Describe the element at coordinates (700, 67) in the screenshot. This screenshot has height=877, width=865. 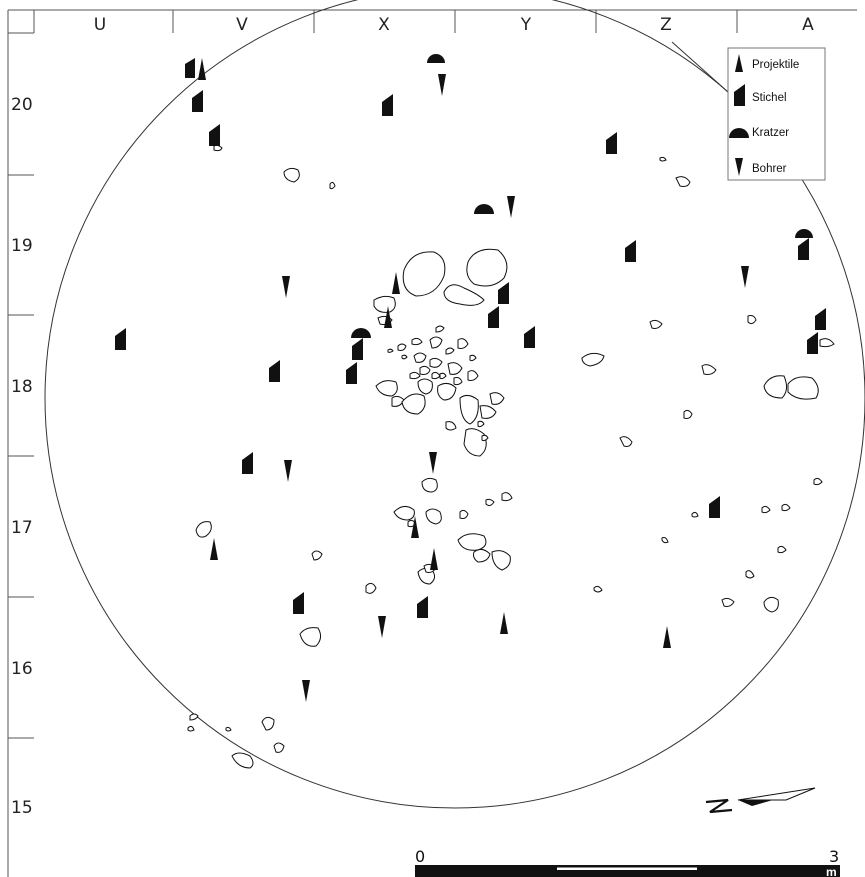
I see `legend-leader-line` at that location.